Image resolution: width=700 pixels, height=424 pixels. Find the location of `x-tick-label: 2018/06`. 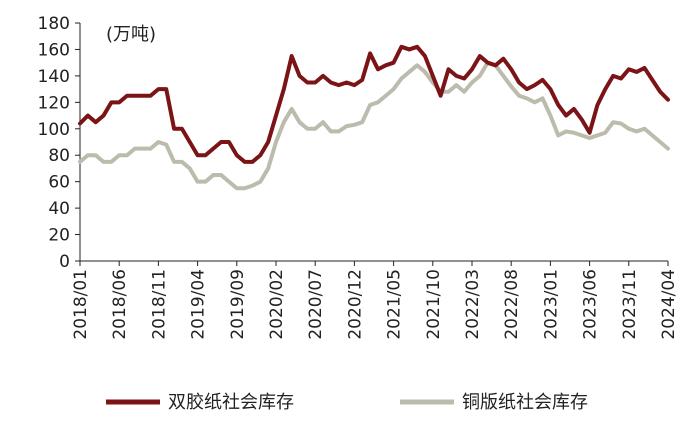

x-tick-label: 2018/06 is located at coordinates (120, 304).